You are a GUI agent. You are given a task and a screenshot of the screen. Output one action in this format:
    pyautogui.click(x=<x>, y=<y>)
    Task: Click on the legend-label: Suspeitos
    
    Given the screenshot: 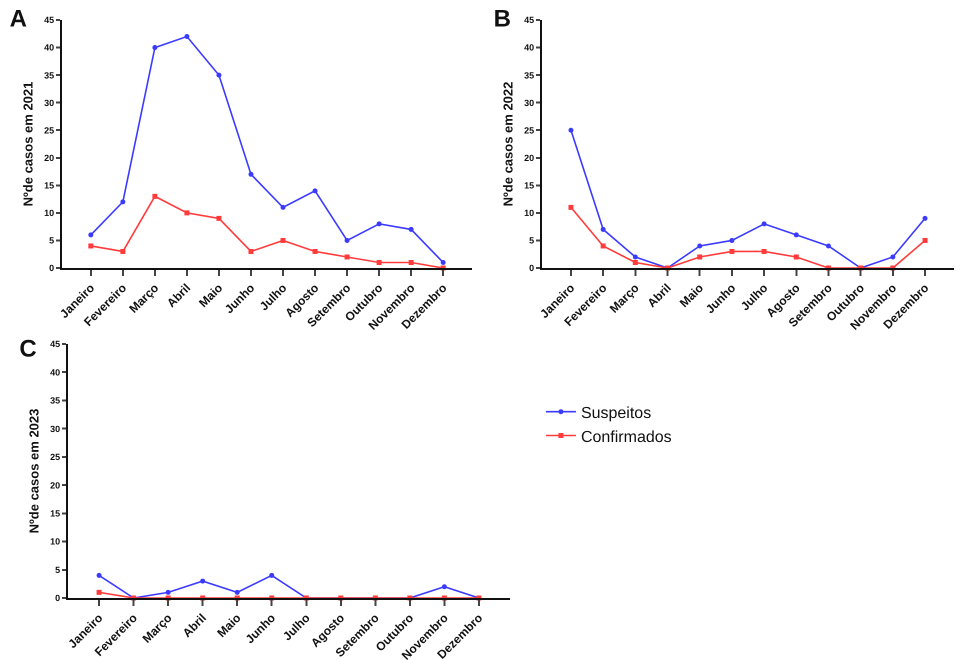 What is the action you would take?
    pyautogui.click(x=616, y=413)
    